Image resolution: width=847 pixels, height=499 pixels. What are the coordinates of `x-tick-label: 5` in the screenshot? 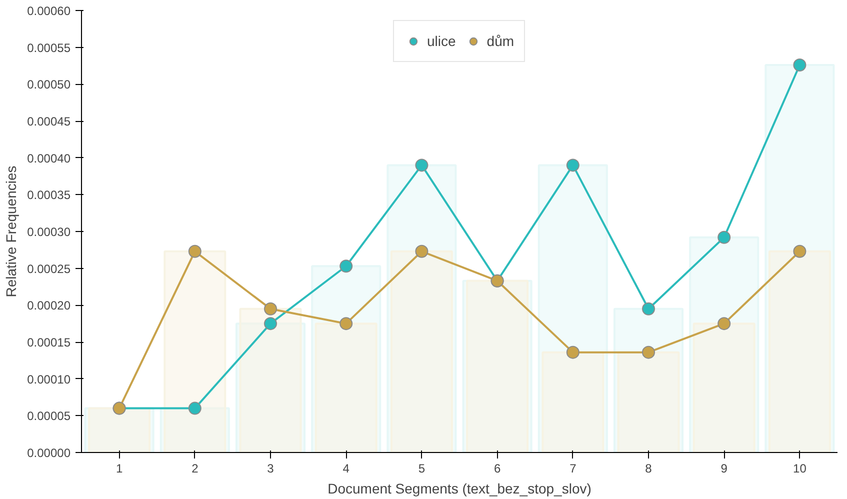 It's located at (422, 469).